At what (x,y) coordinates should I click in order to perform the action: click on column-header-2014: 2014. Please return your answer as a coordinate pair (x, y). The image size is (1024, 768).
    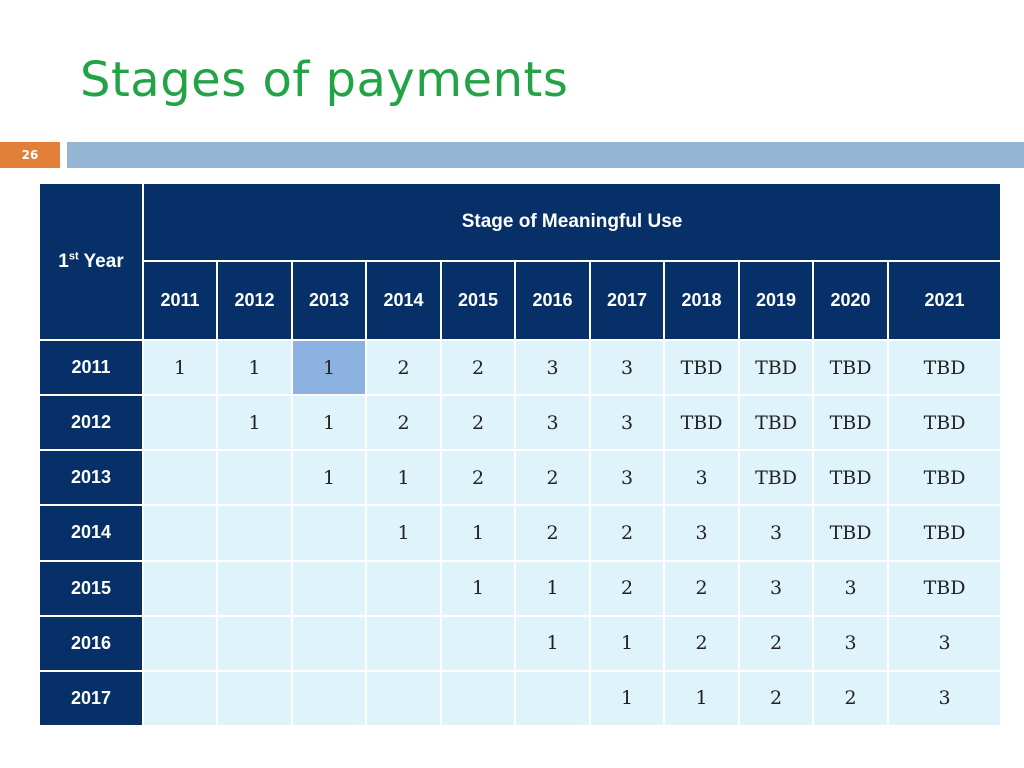
    Looking at the image, I should click on (403, 300).